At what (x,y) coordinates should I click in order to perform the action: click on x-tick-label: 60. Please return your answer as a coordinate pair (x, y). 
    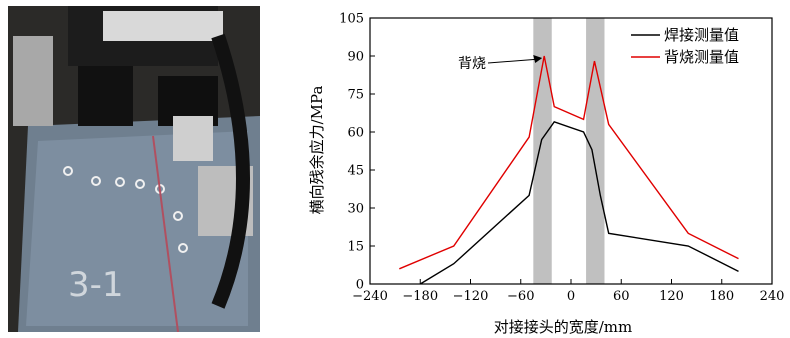
    Looking at the image, I should click on (621, 296).